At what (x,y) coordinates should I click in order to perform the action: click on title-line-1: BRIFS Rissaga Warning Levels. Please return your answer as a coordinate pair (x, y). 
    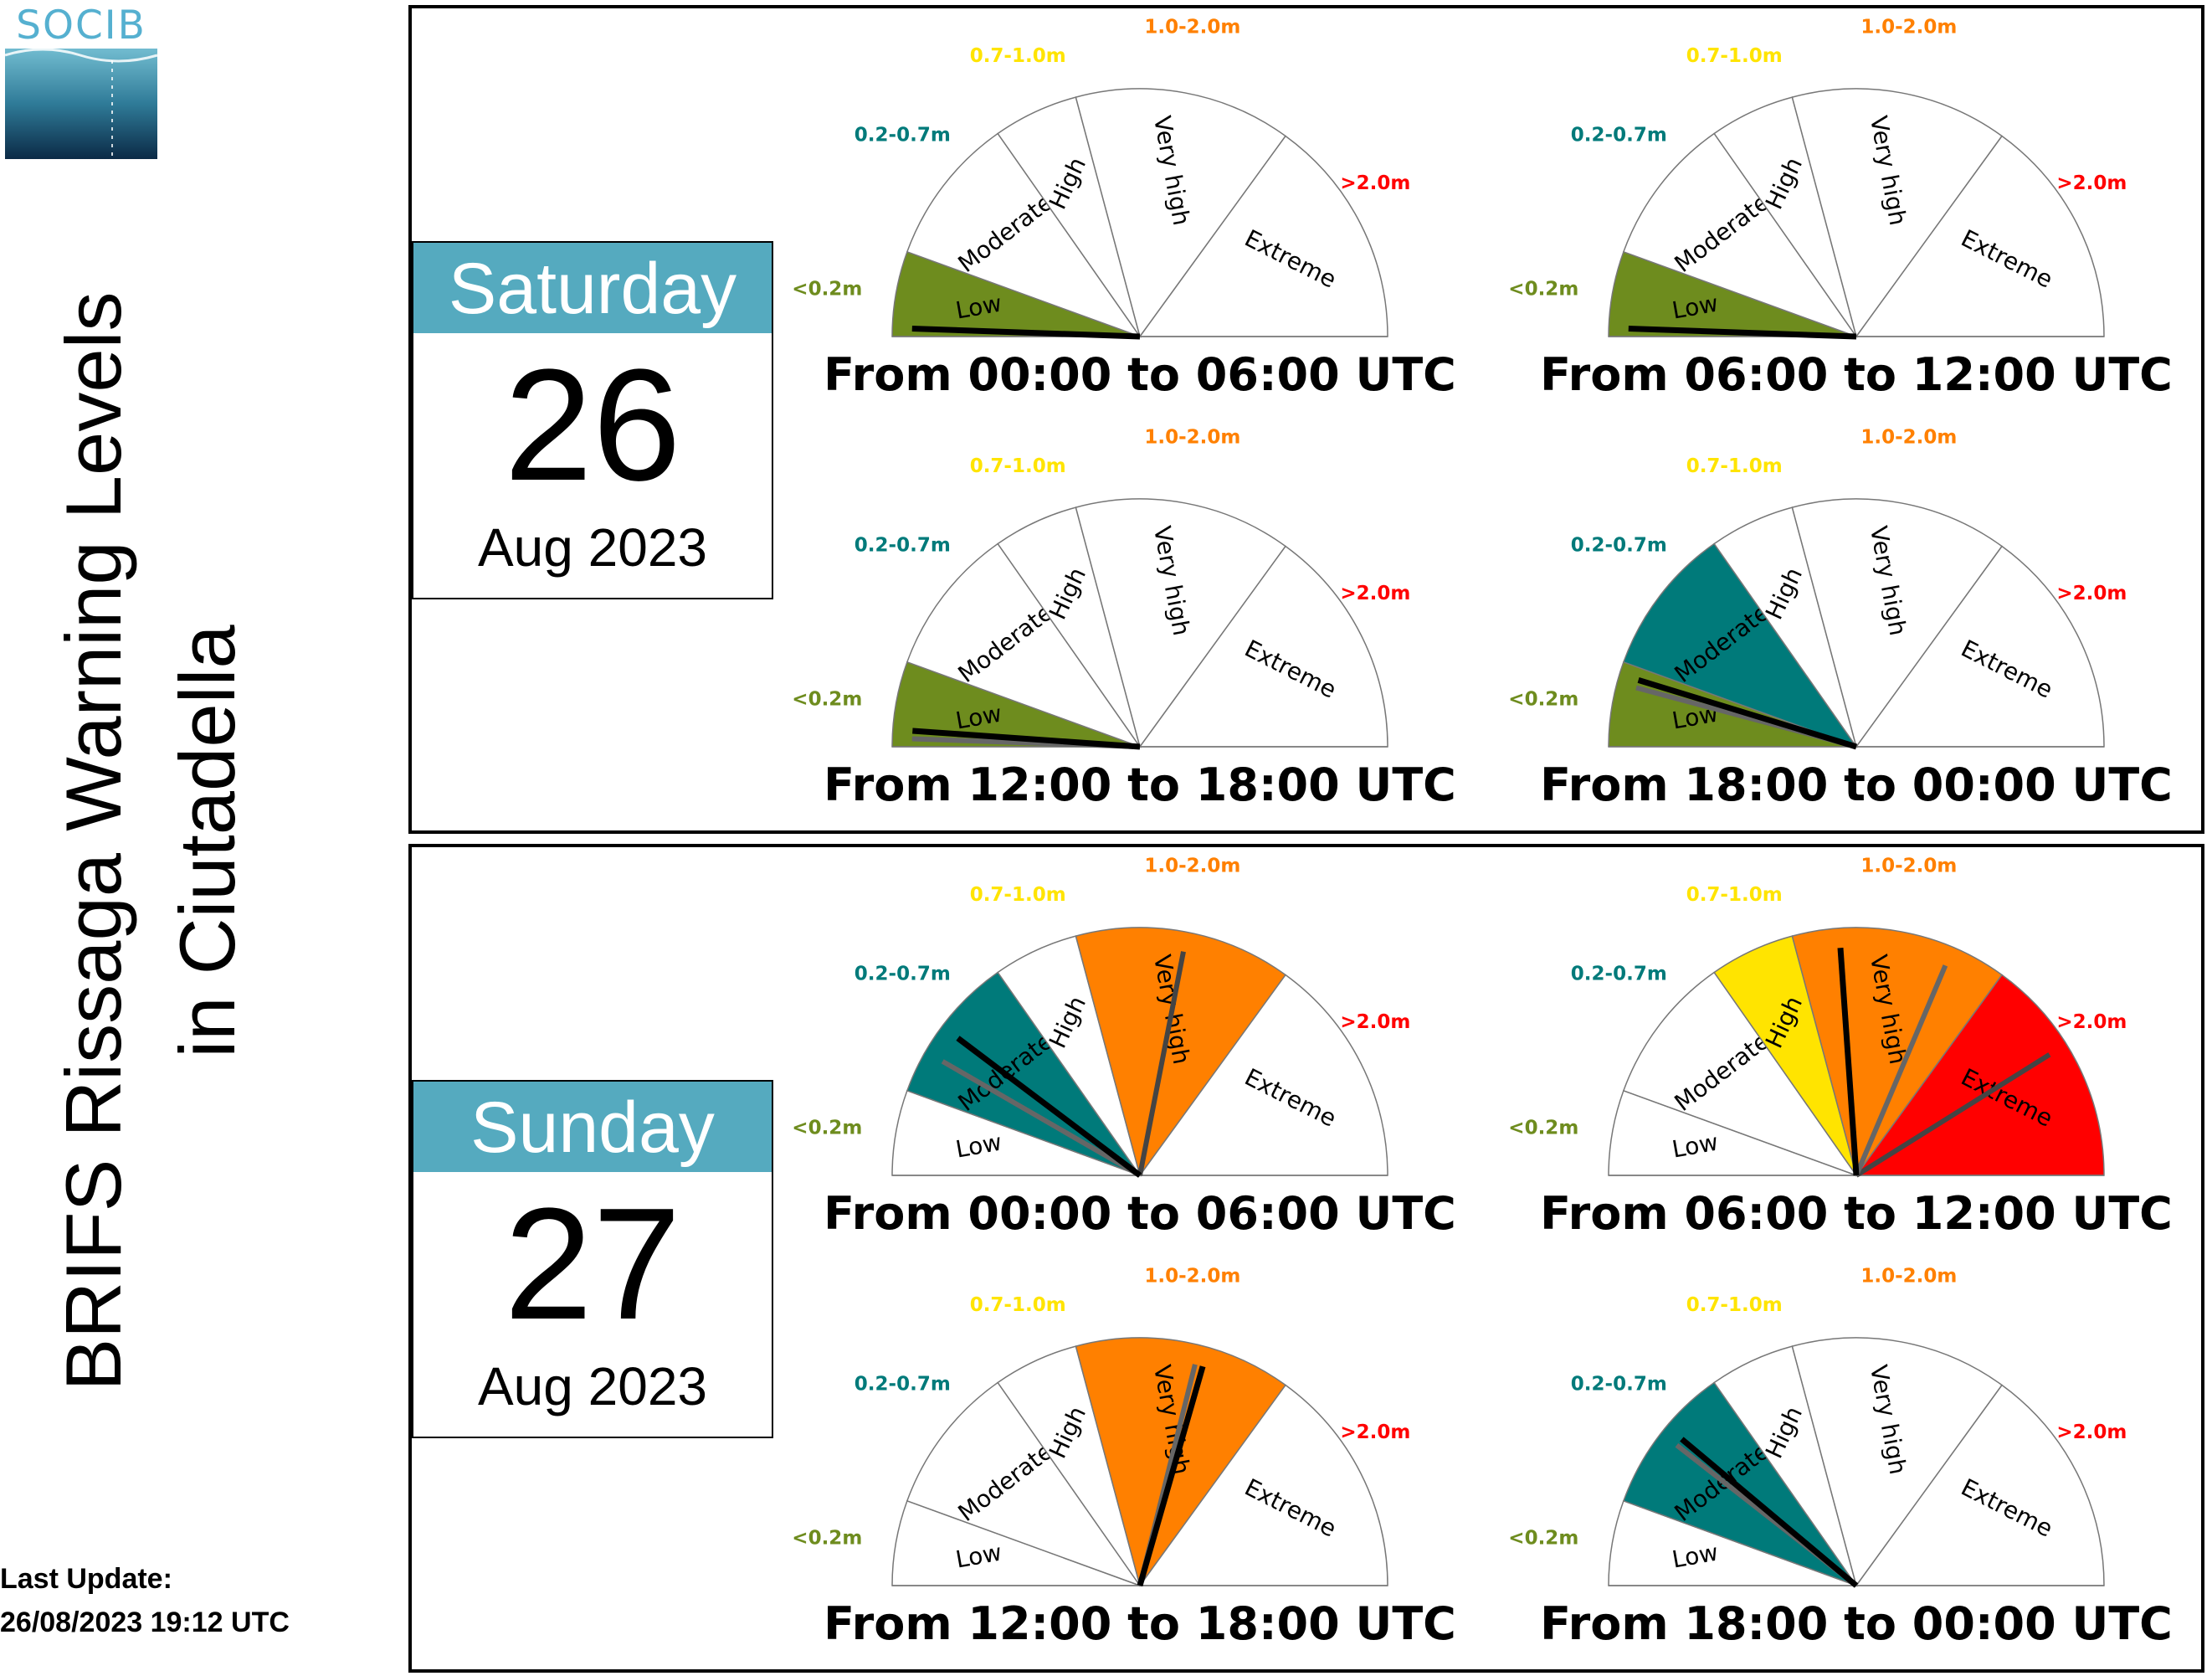
    Looking at the image, I should click on (93, 841).